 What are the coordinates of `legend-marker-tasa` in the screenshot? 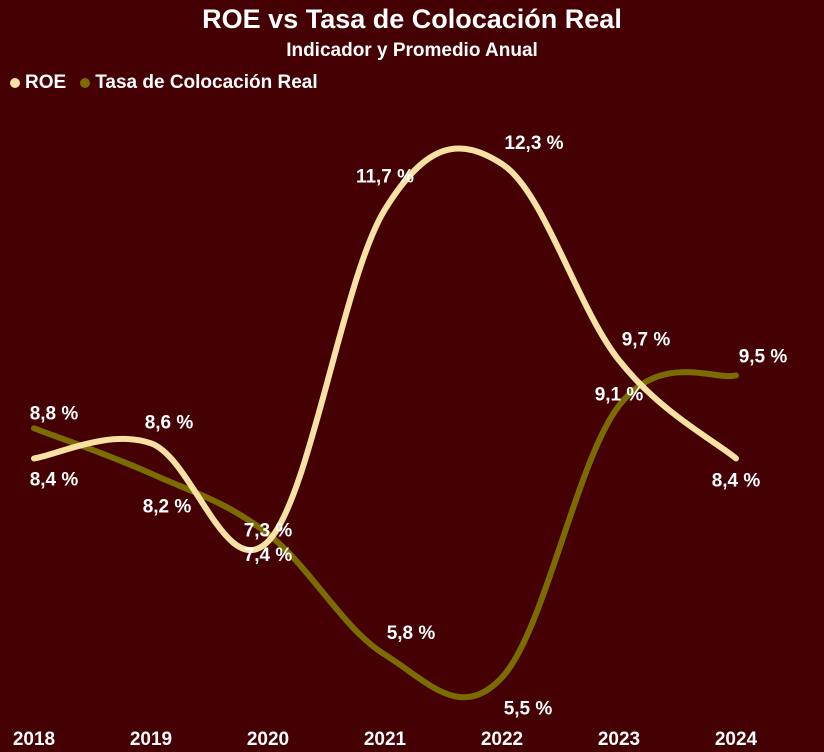 It's located at (85, 83).